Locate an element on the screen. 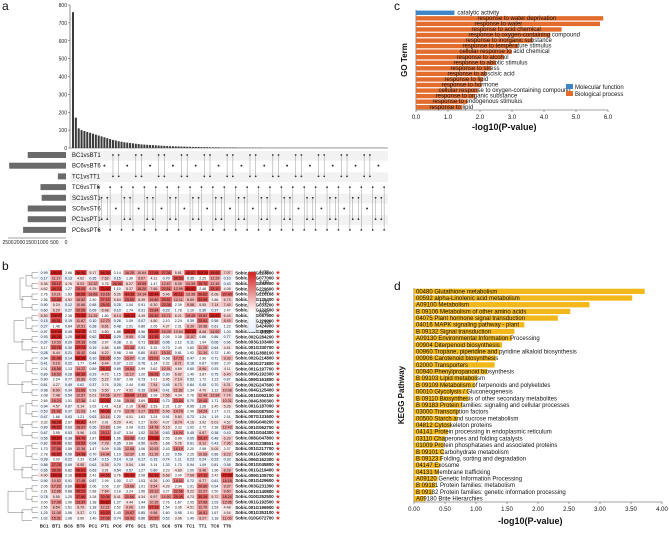 This screenshot has height=539, width=669. heatmap-cell-value: 0.72 is located at coordinates (214, 353).